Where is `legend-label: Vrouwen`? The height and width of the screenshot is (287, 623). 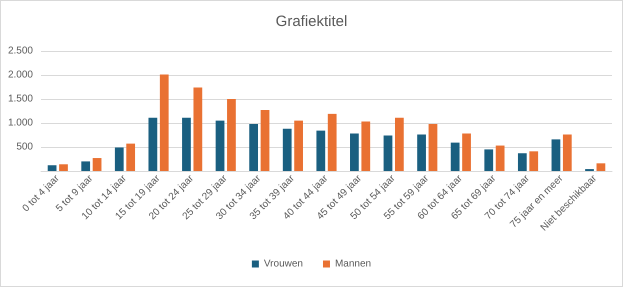
legend-label: Vrouwen is located at coordinates (283, 264).